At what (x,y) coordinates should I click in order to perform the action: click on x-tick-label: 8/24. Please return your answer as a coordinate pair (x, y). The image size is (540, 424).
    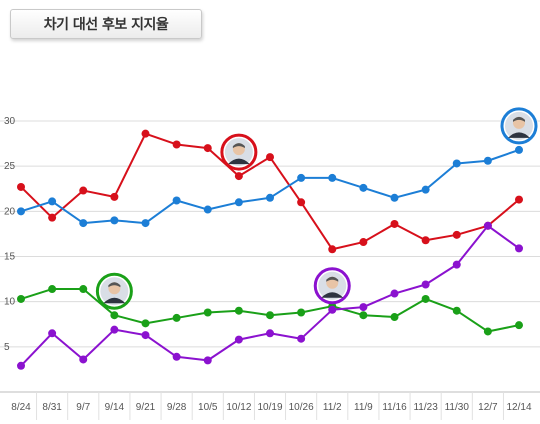
    Looking at the image, I should click on (21, 407).